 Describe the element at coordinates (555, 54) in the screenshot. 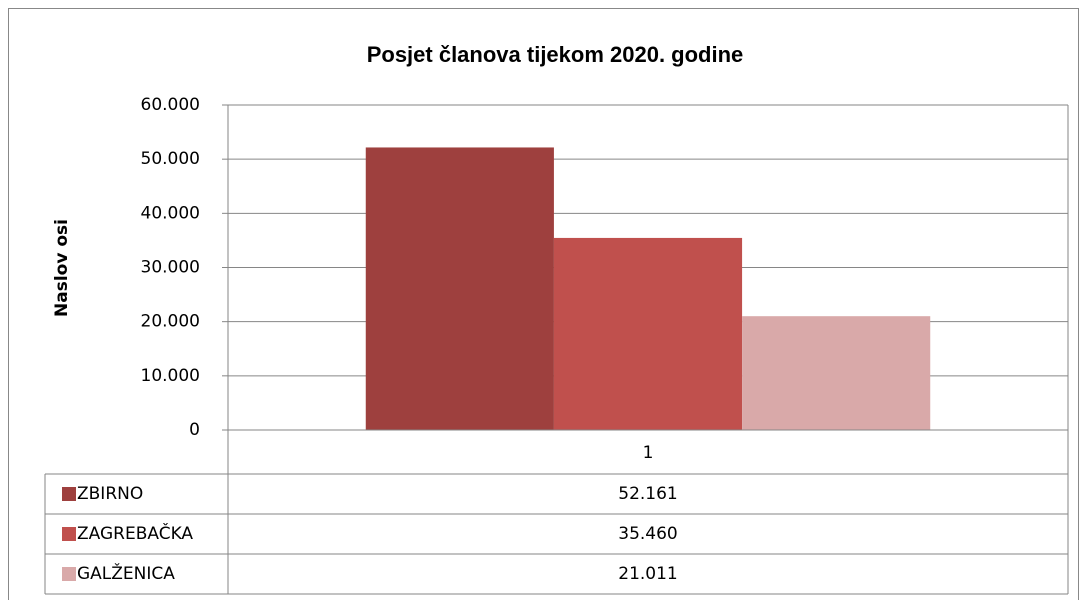

I see `chart-title: Posjet članova tijekom 2020. godine` at that location.